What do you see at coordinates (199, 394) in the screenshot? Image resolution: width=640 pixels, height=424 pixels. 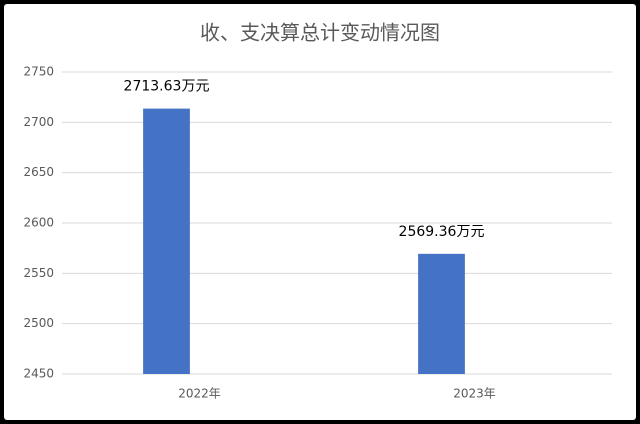 I see `x-tick-label: 2022年` at bounding box center [199, 394].